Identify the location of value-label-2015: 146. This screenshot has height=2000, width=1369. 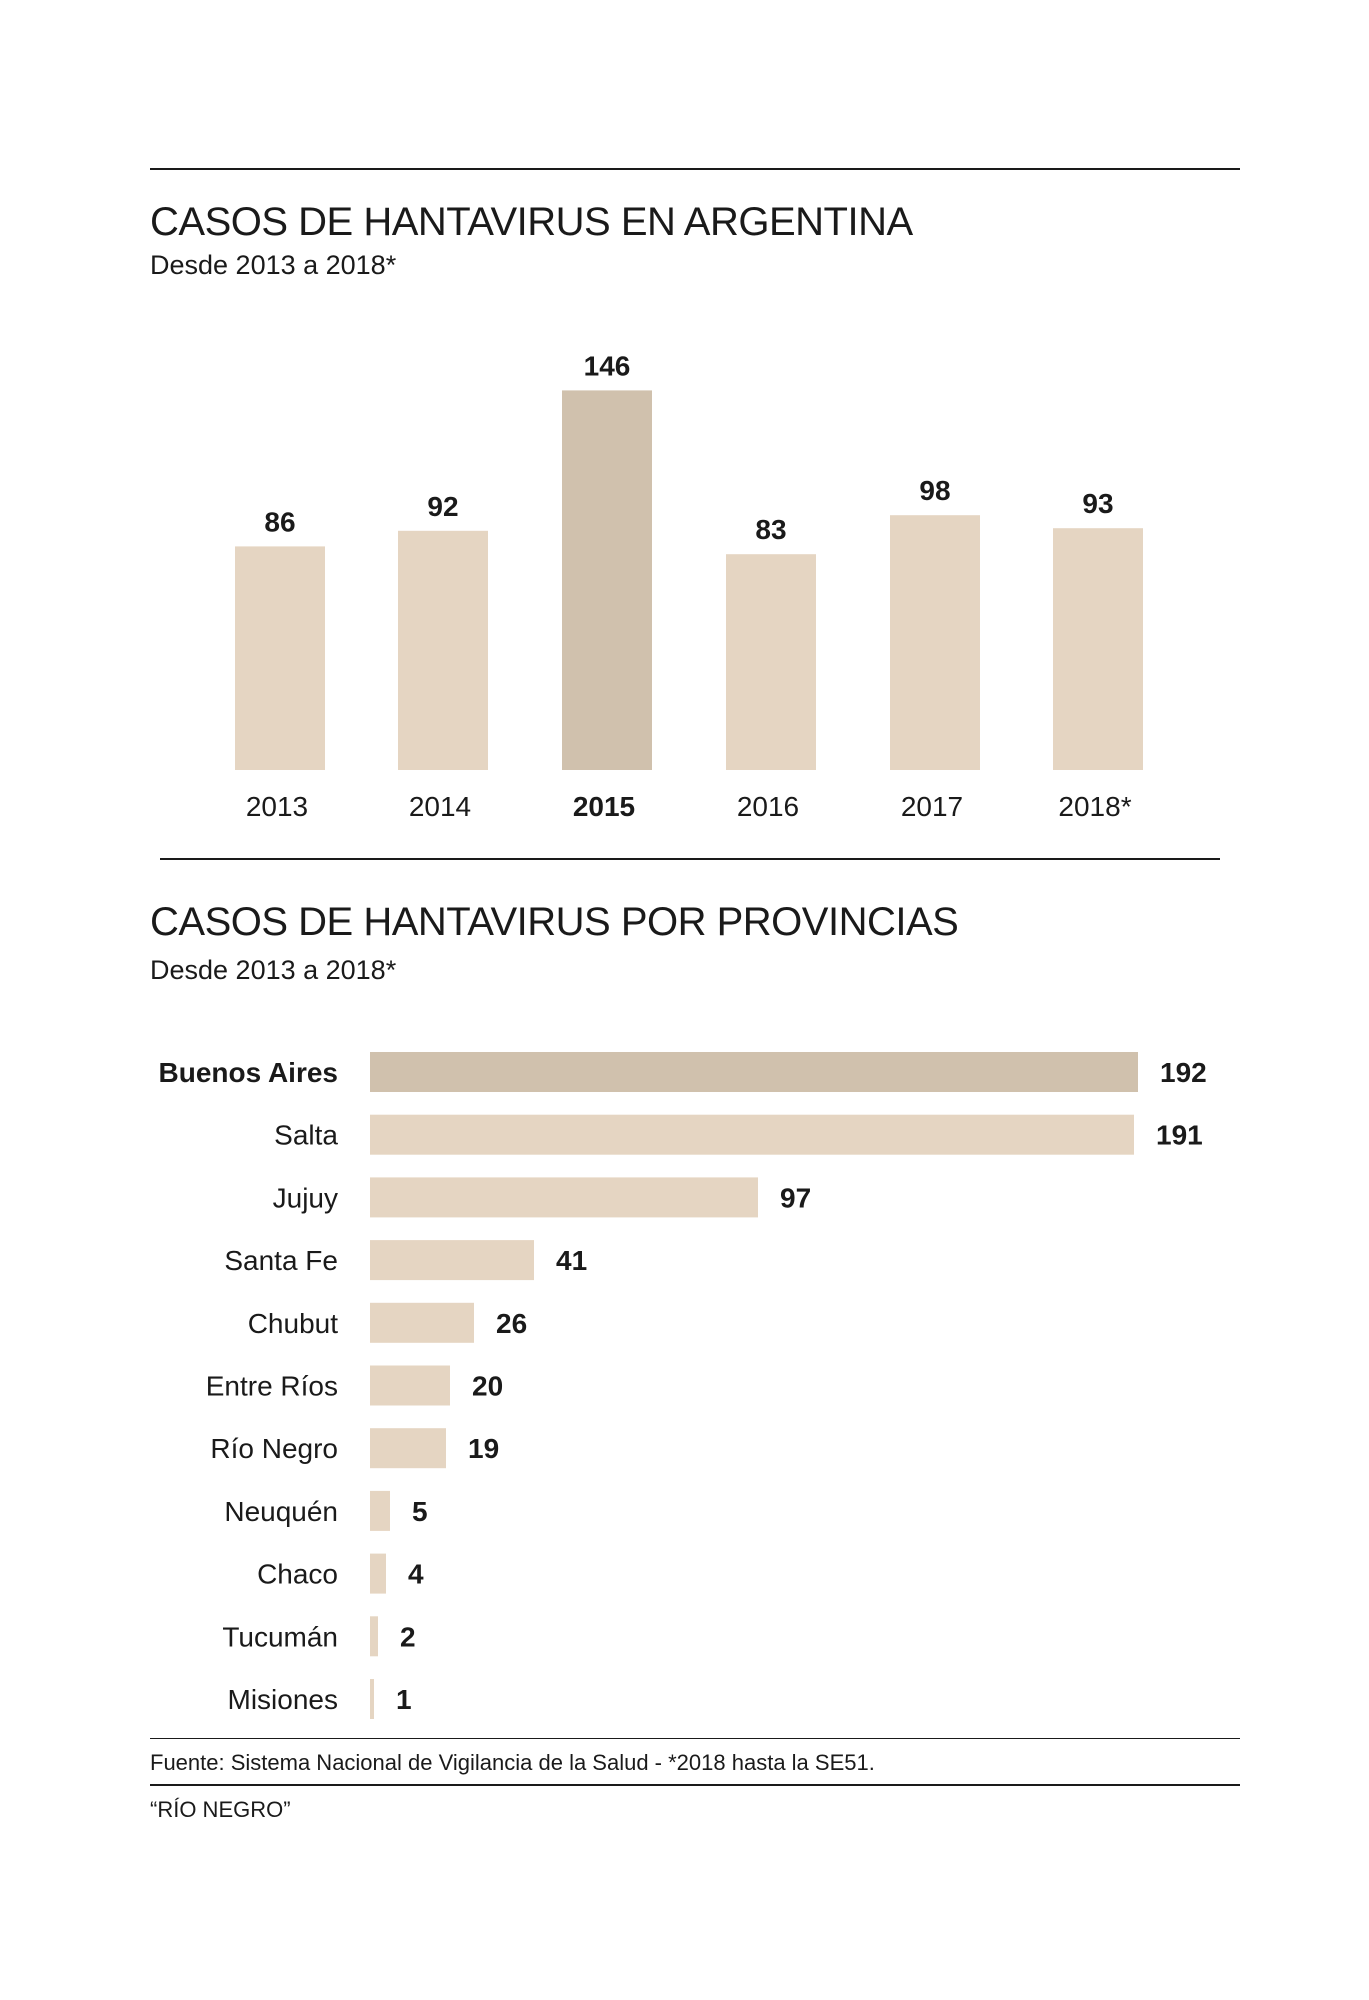
(607, 365).